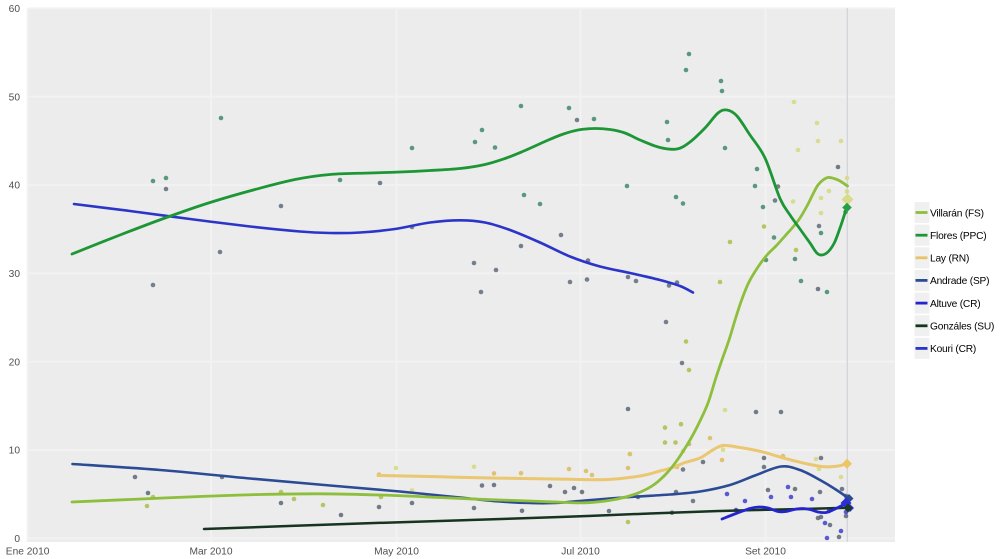  I want to click on svg-text: 60, so click(15, 9).